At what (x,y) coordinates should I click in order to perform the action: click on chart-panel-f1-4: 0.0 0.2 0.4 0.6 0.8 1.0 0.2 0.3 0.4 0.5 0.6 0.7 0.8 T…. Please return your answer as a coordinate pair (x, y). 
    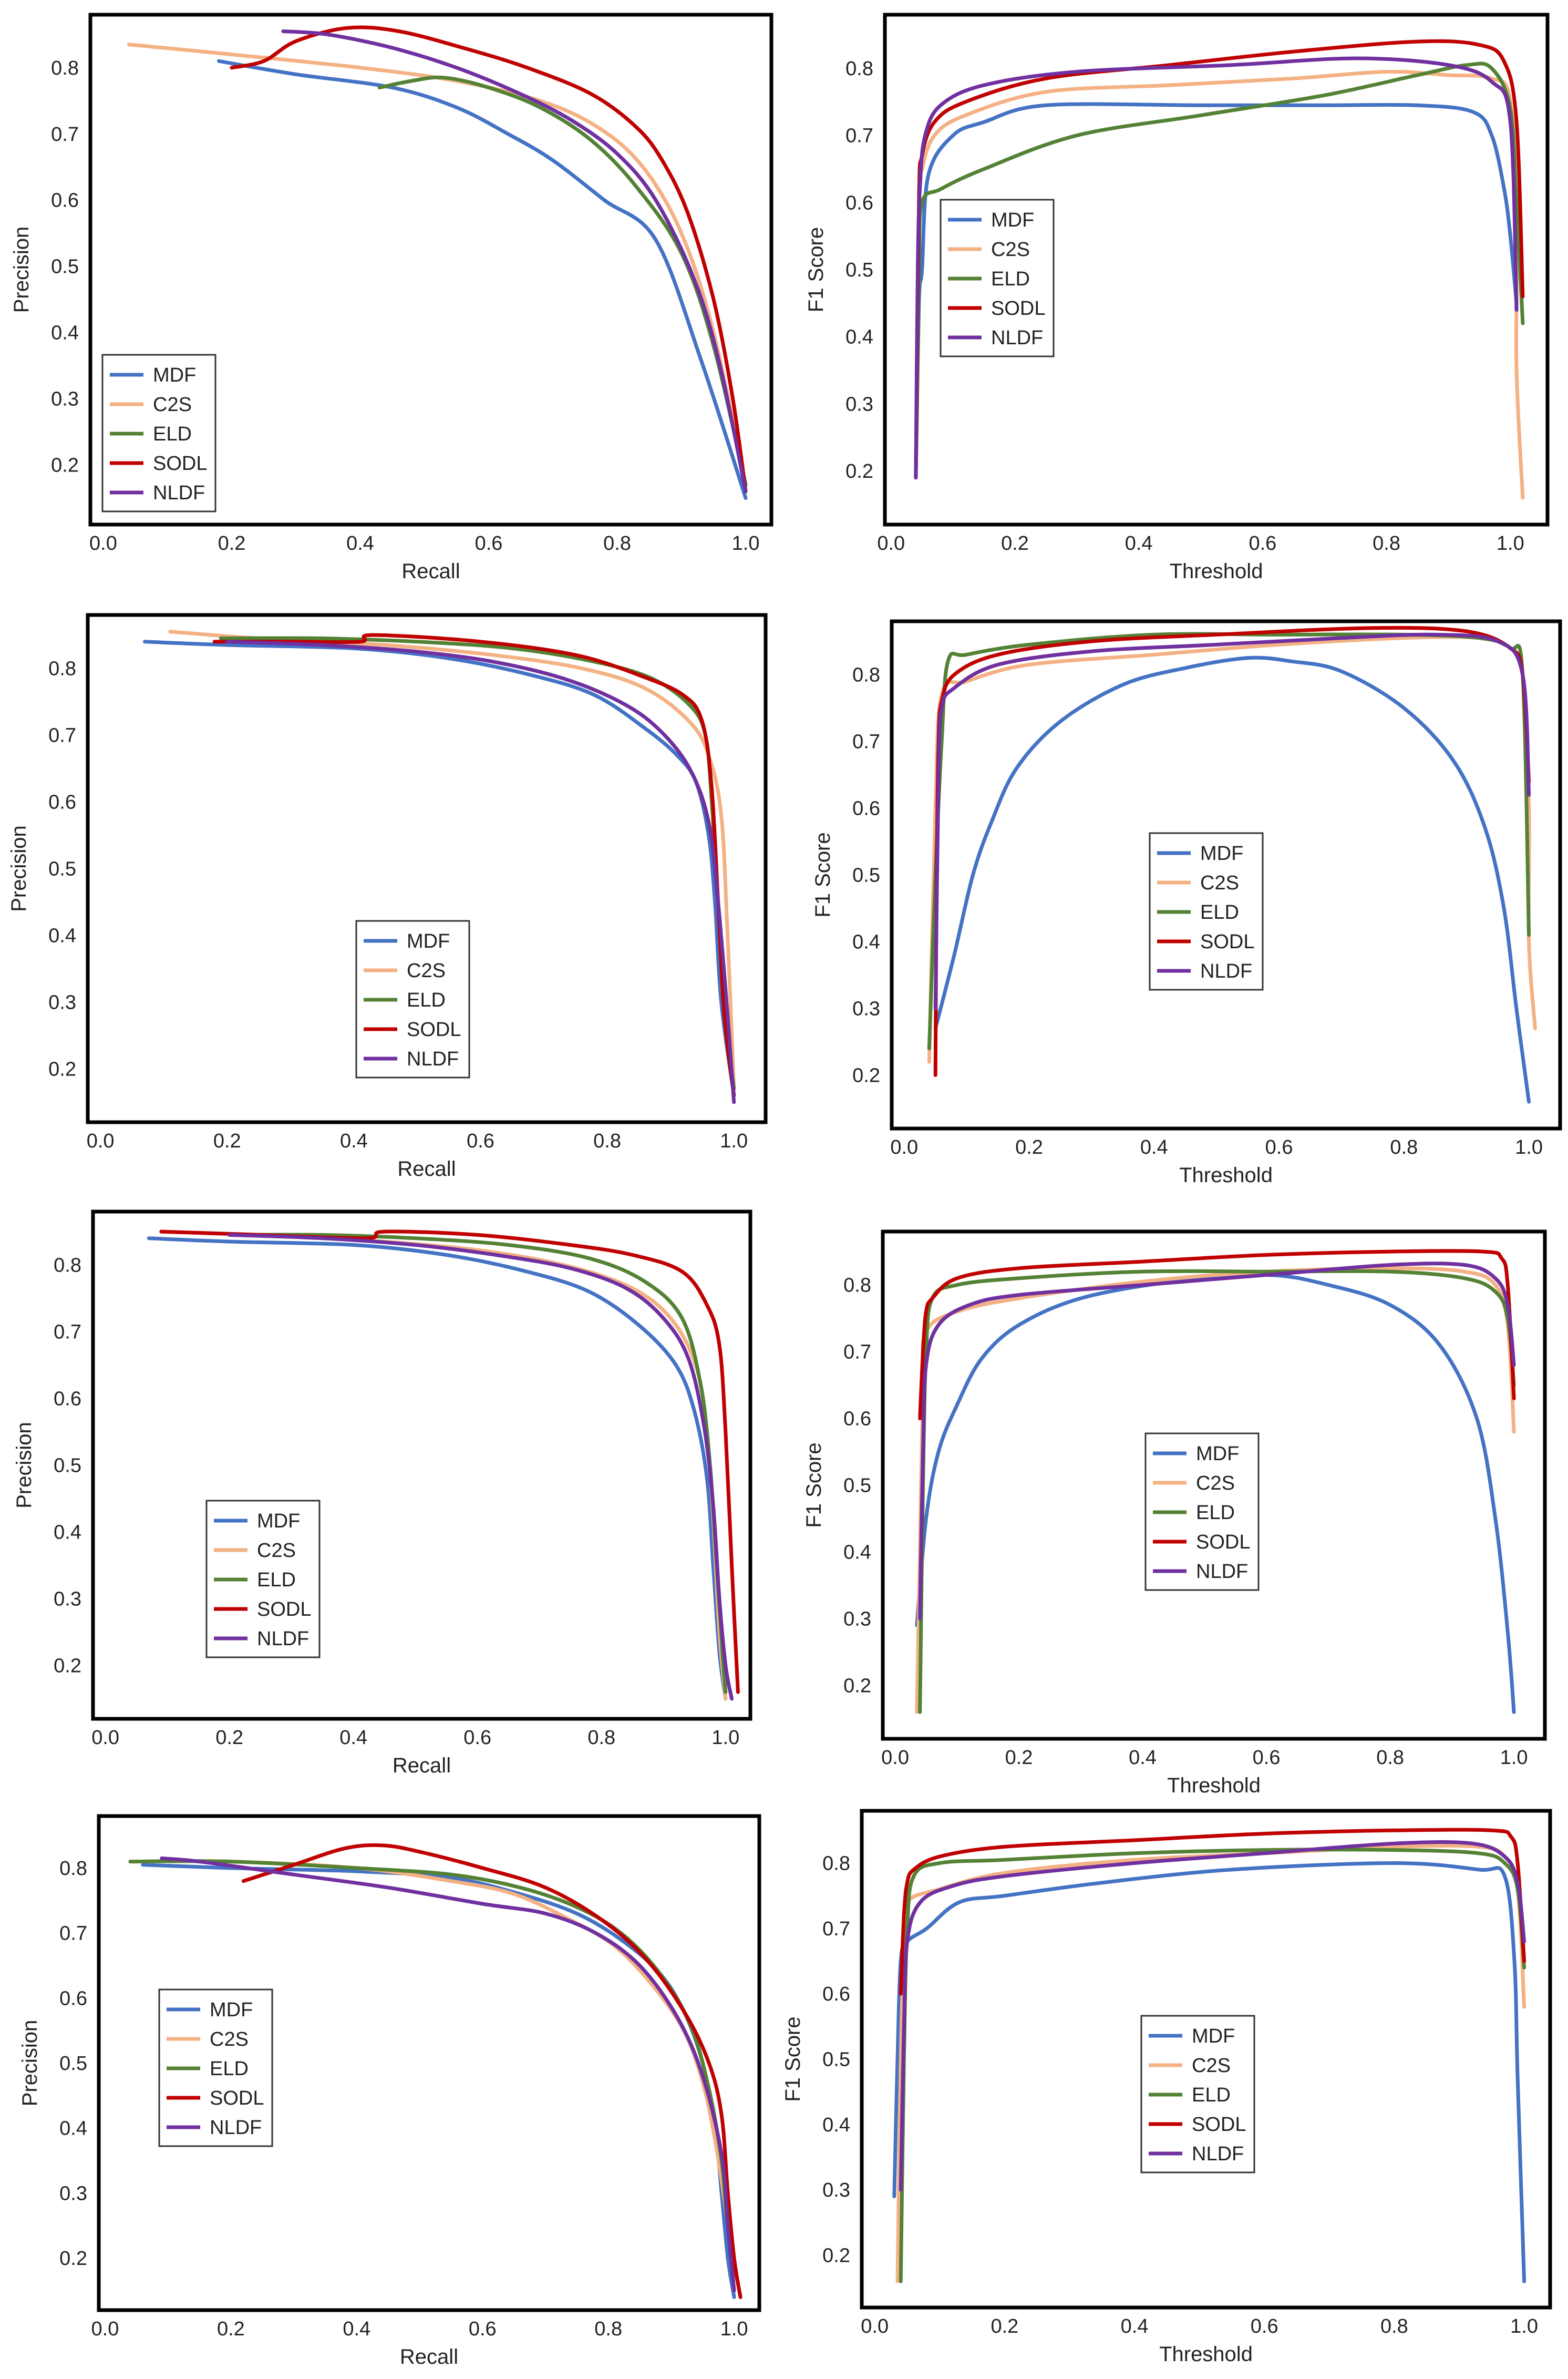
    Looking at the image, I should click on (1166, 2087).